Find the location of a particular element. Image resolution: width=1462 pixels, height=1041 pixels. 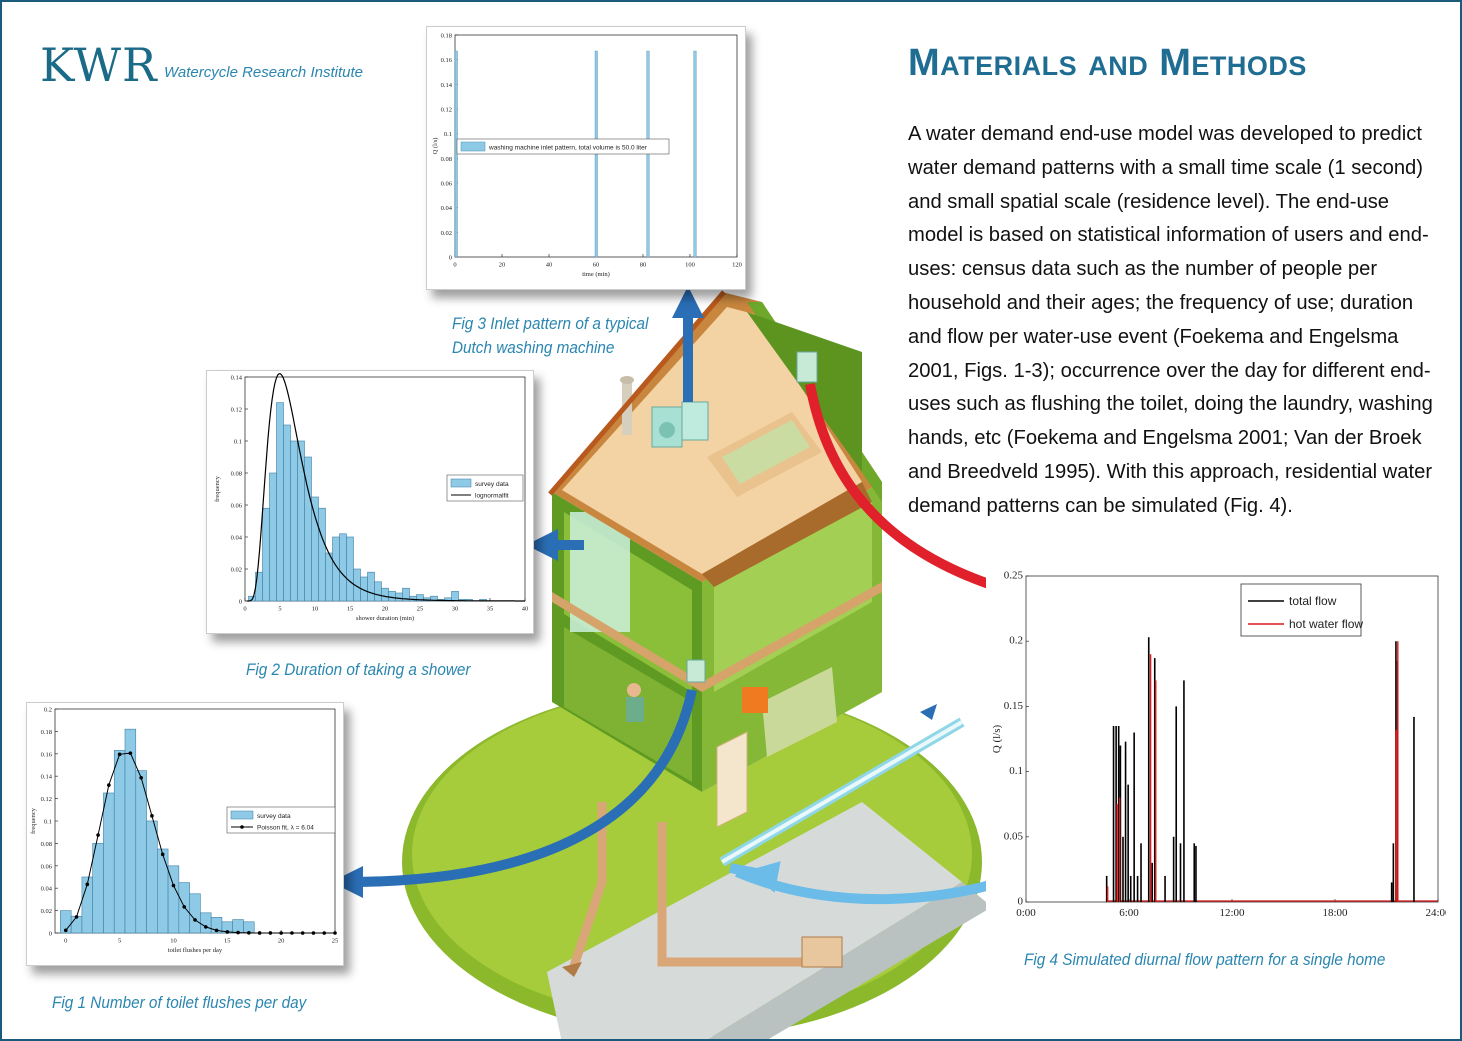

boiler-icon is located at coordinates (807, 367).